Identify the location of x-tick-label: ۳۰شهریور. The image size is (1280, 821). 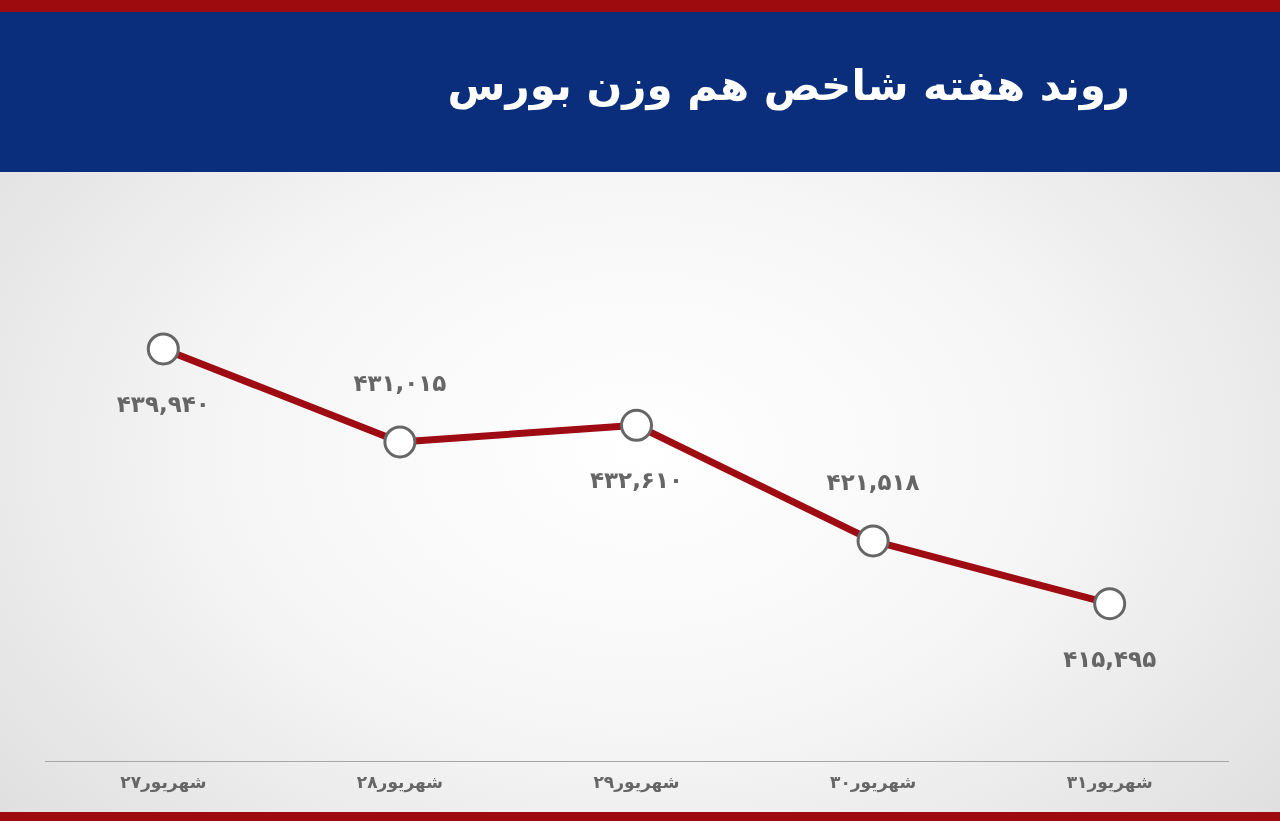
(873, 783).